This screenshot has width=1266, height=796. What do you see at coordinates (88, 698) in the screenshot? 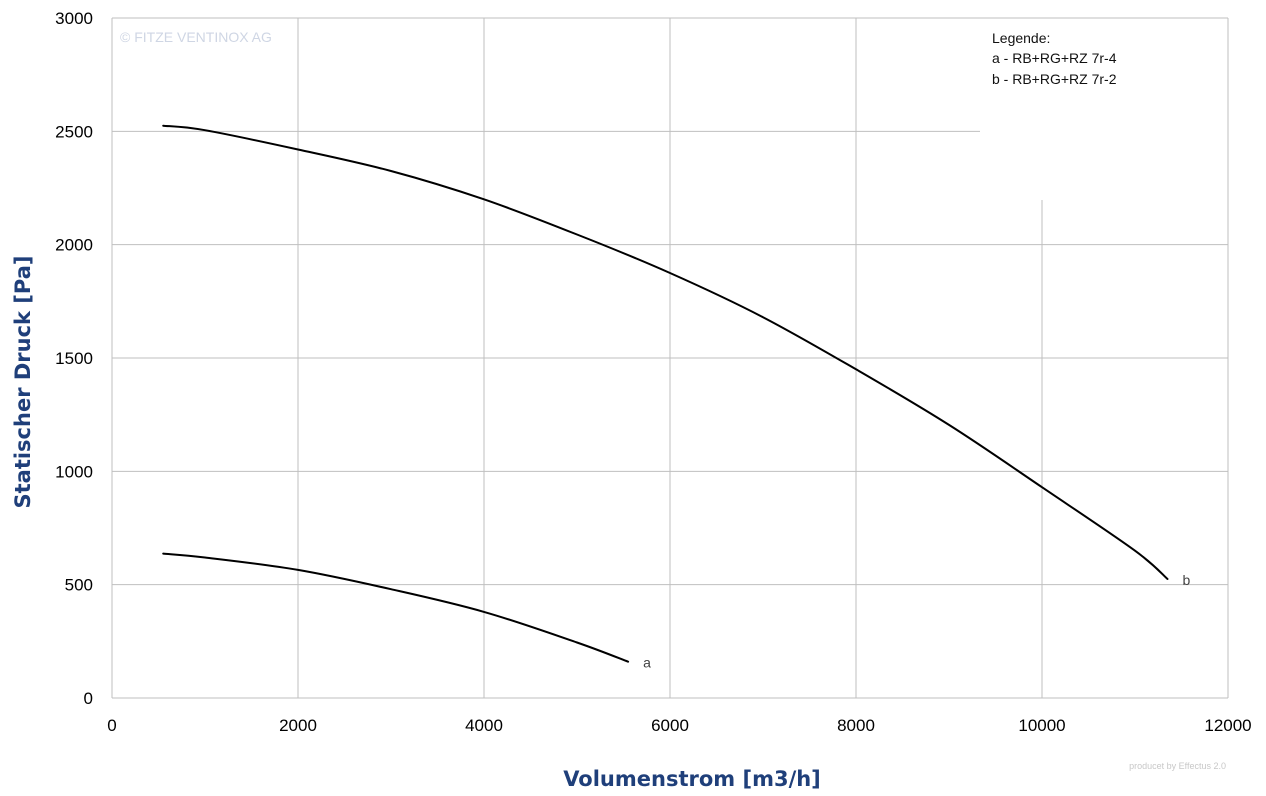
I see `y-tick-label-0: 0` at bounding box center [88, 698].